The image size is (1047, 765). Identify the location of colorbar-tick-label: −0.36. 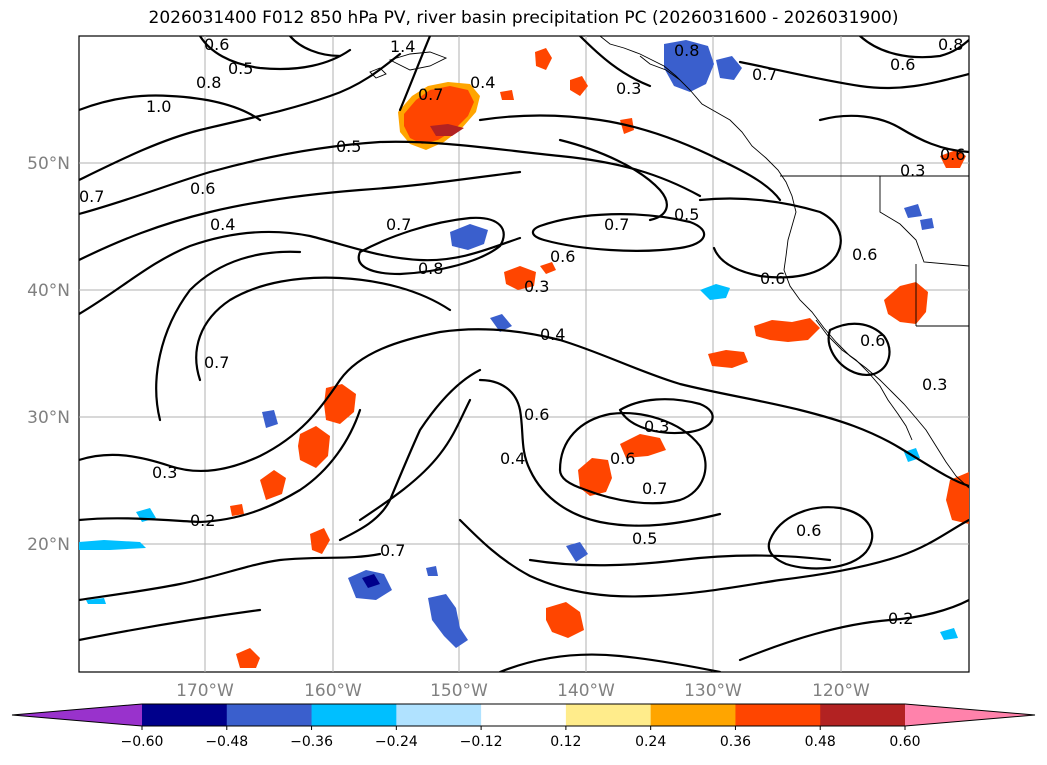
(311, 742).